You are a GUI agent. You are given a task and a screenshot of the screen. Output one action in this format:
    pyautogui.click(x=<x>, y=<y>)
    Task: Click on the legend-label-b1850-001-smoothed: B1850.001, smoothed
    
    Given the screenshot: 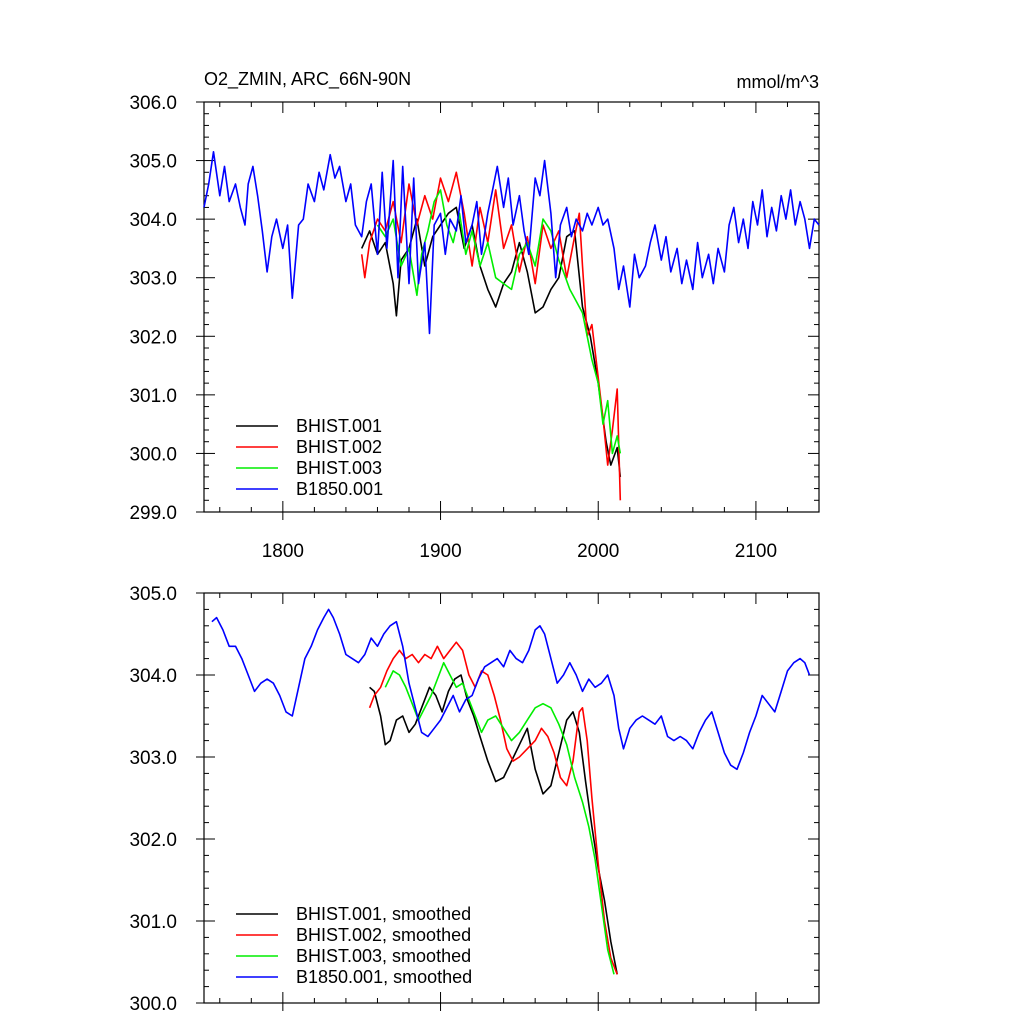 What is the action you would take?
    pyautogui.click(x=384, y=977)
    